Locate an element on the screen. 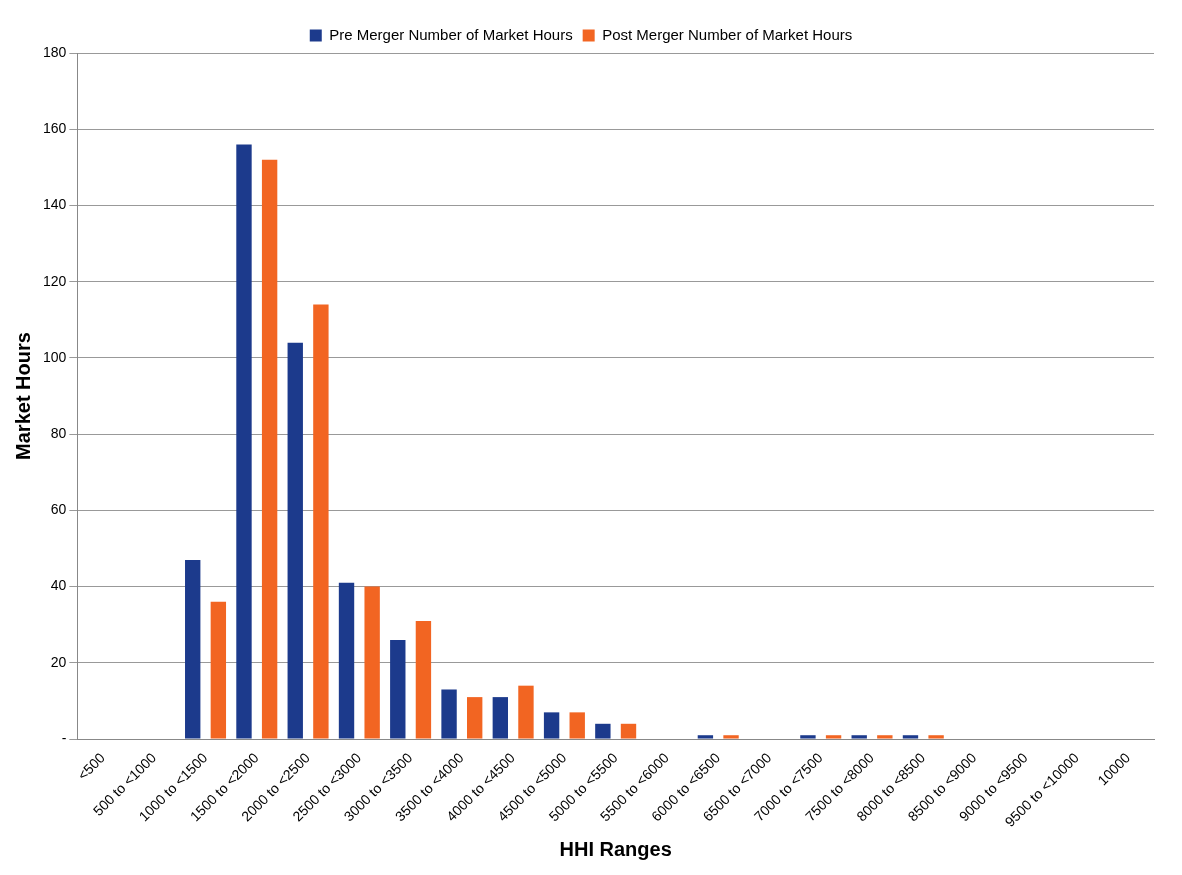 This screenshot has width=1182, height=875. y-axis-title: Market Hours is located at coordinates (22, 396).